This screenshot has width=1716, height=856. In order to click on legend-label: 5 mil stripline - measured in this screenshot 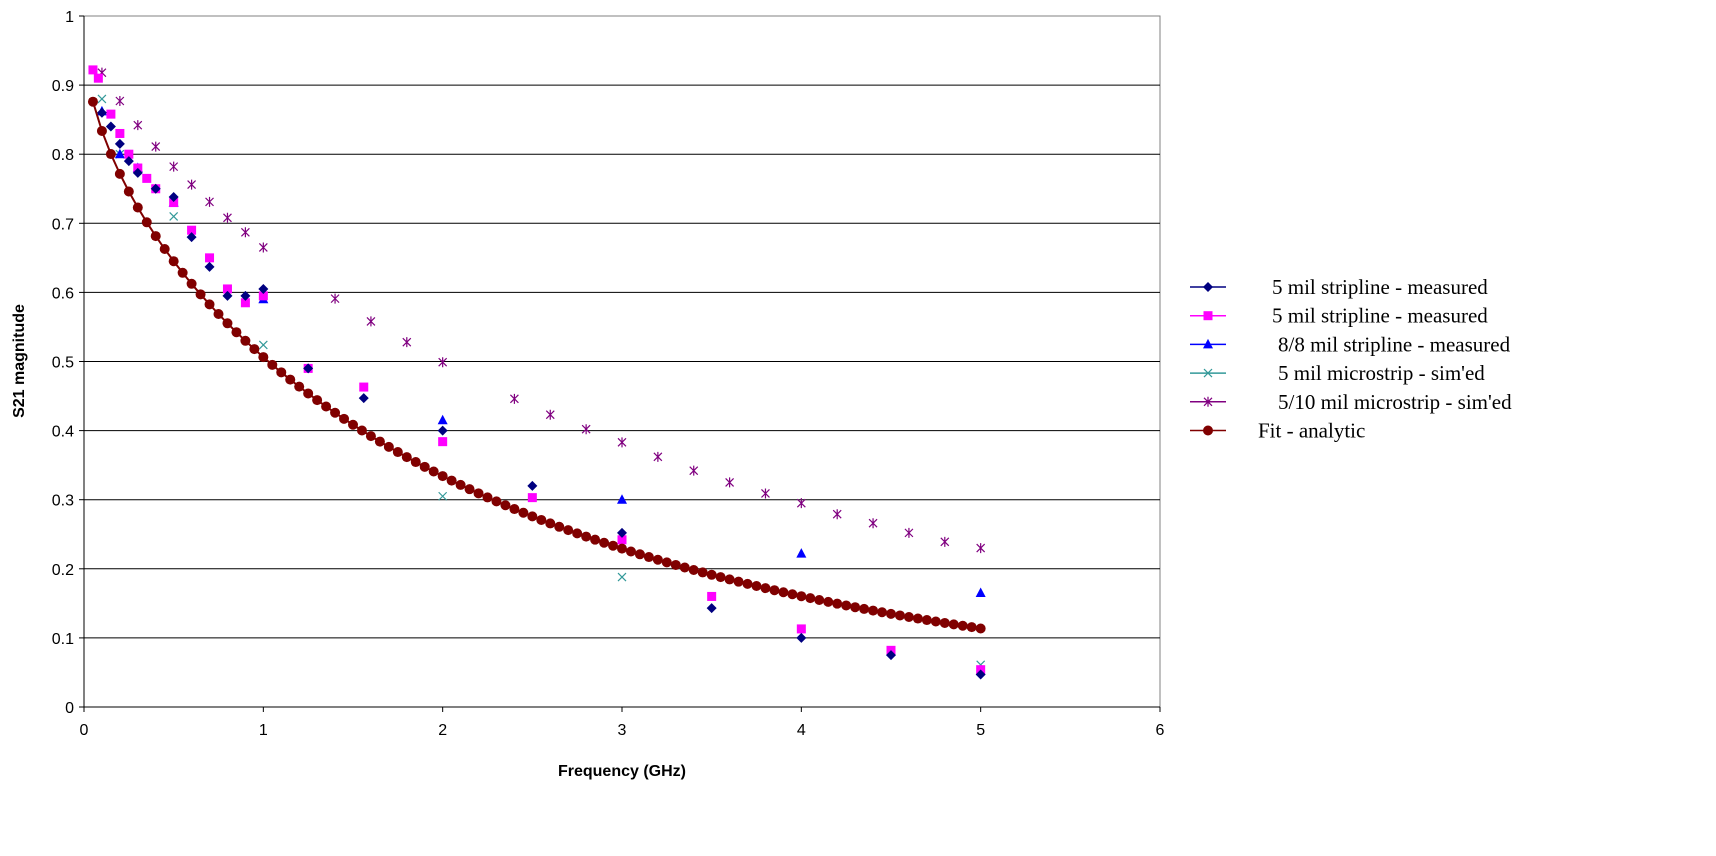, I will do `click(1380, 287)`.